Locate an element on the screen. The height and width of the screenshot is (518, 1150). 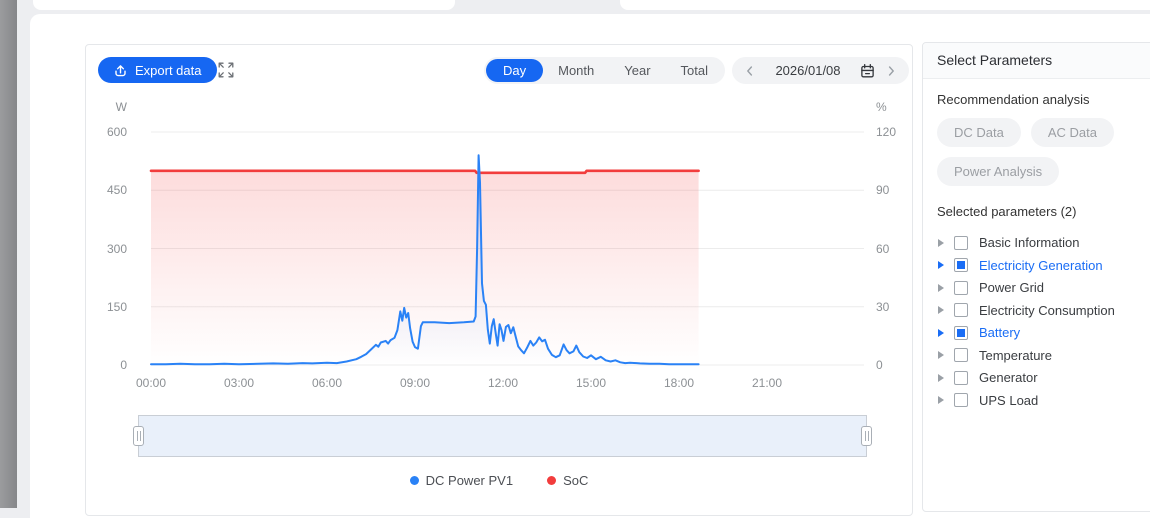
tree-item-basic-information: Basic Information is located at coordinates (1043, 243).